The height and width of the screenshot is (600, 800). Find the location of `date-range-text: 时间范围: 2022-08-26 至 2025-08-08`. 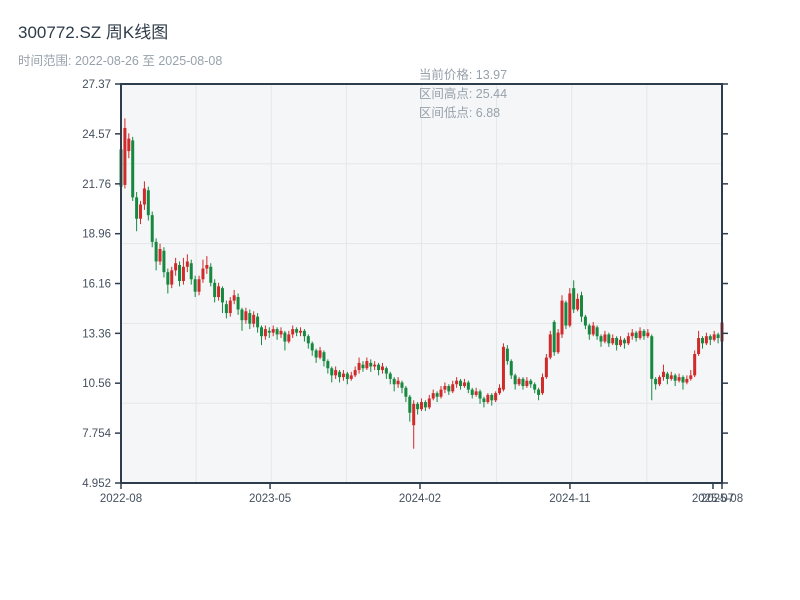

date-range-text: 时间范围: 2022-08-26 至 2025-08-08 is located at coordinates (120, 61).